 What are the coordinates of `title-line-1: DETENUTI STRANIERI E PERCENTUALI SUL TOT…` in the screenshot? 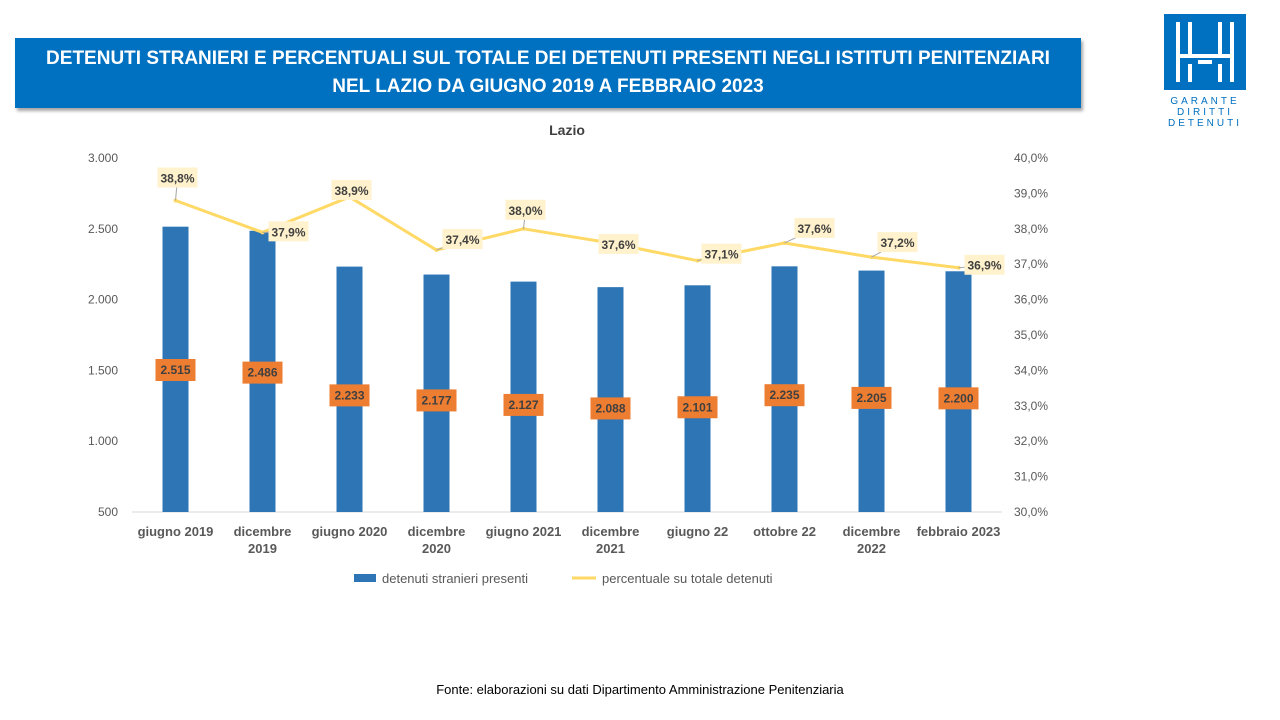 It's located at (548, 58).